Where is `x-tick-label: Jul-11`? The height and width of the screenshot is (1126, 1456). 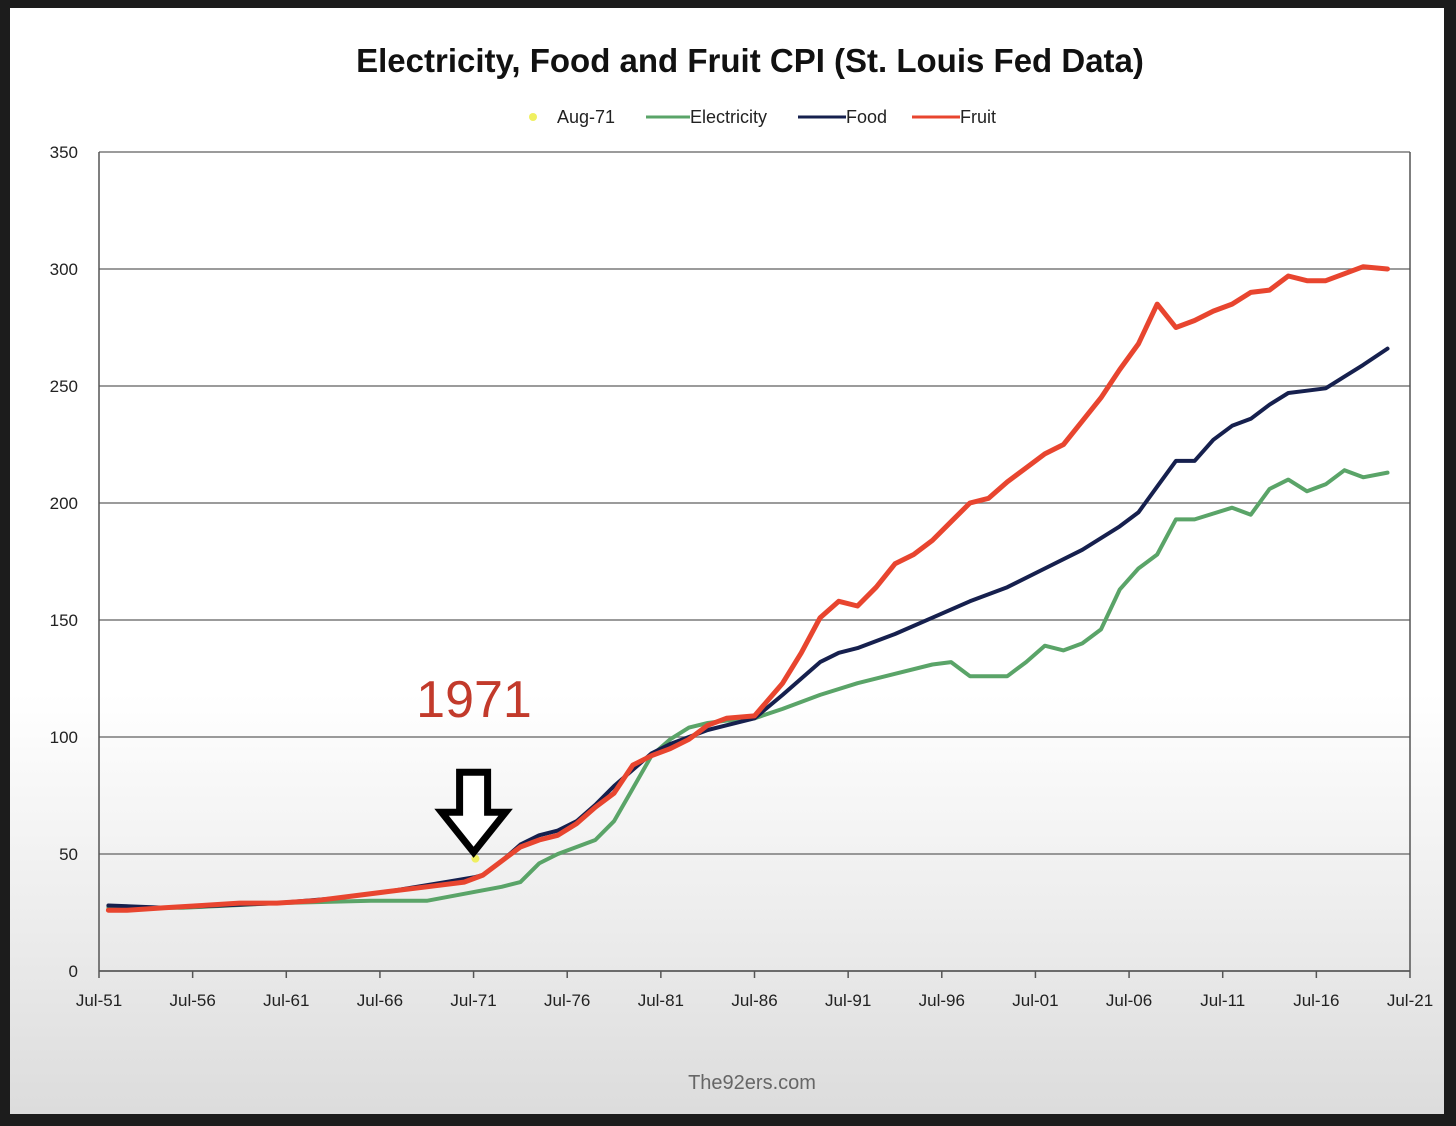 x-tick-label: Jul-11 is located at coordinates (1222, 1000).